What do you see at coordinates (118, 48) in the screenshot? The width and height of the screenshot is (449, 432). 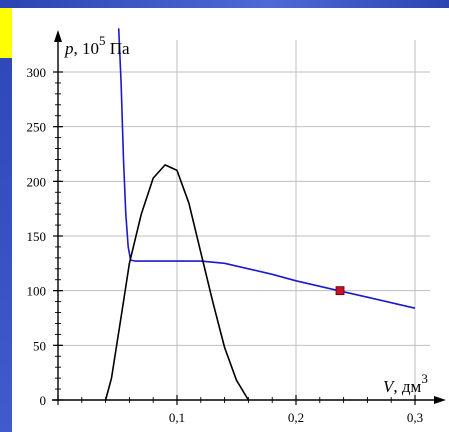 I see `y-axis-label-unit: Па` at bounding box center [118, 48].